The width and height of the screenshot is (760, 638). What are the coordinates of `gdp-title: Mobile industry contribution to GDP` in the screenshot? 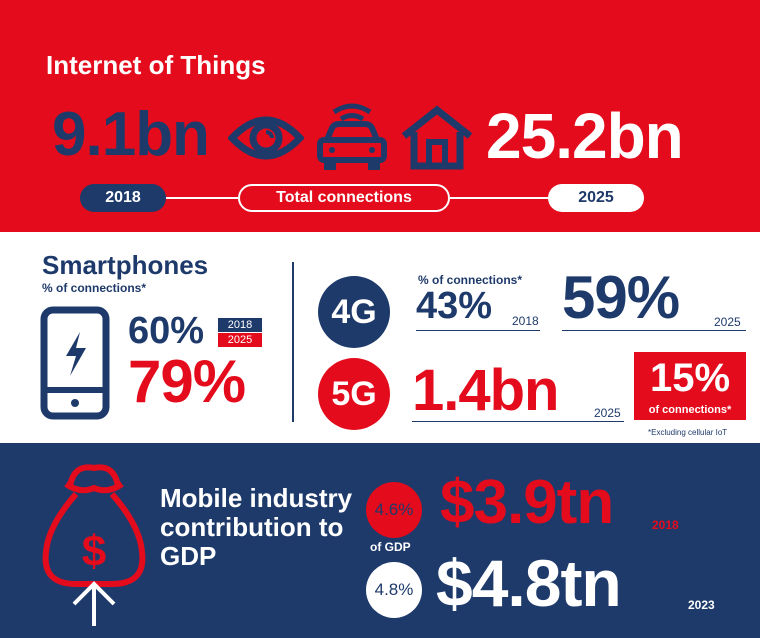 It's located at (256, 527).